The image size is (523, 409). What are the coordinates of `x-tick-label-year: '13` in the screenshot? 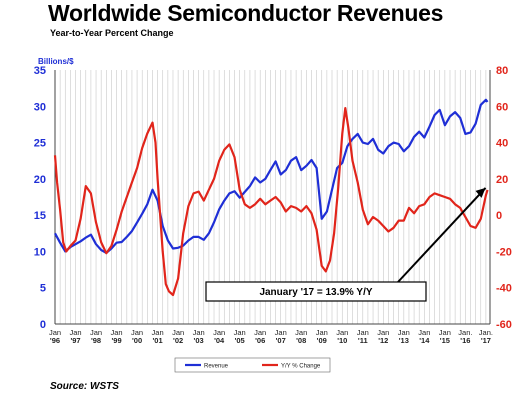 It's located at (404, 340).